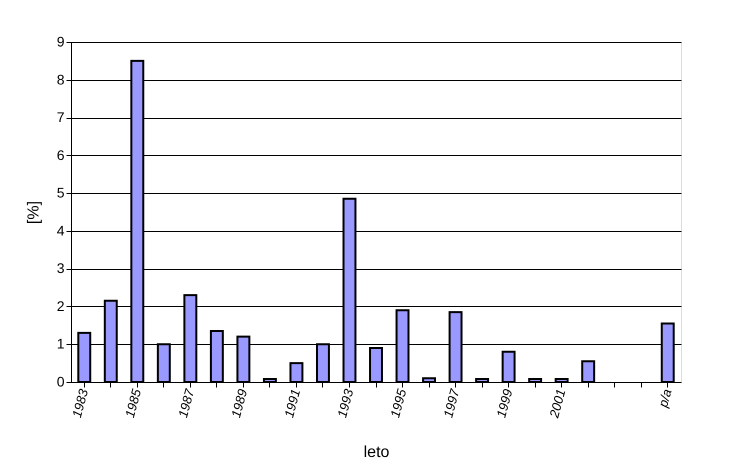 This screenshot has height=468, width=744. Describe the element at coordinates (664, 398) in the screenshot. I see `x-tick-label: p/a` at that location.